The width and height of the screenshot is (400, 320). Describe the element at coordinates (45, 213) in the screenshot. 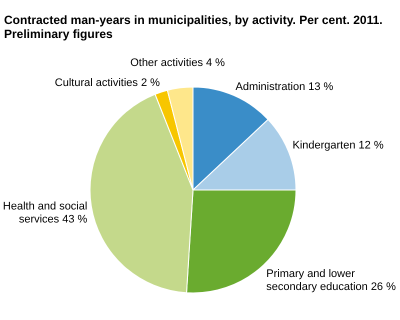

I see `slice-label: Health and social services 43 %` at that location.